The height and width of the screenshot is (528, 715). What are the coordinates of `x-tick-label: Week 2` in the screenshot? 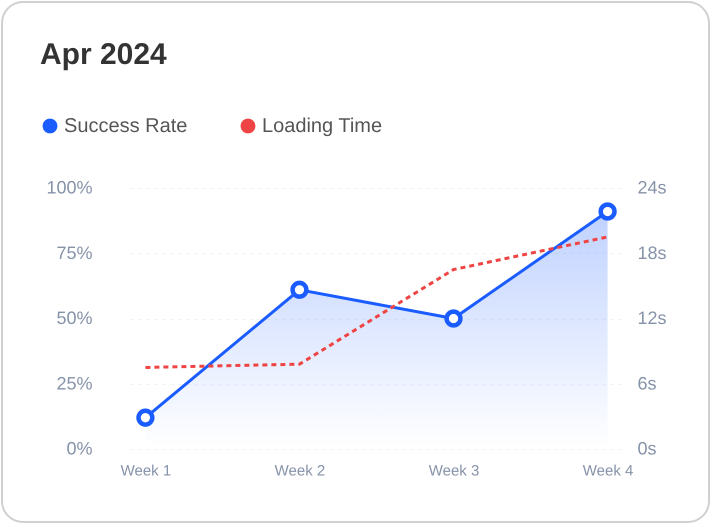 It's located at (300, 471).